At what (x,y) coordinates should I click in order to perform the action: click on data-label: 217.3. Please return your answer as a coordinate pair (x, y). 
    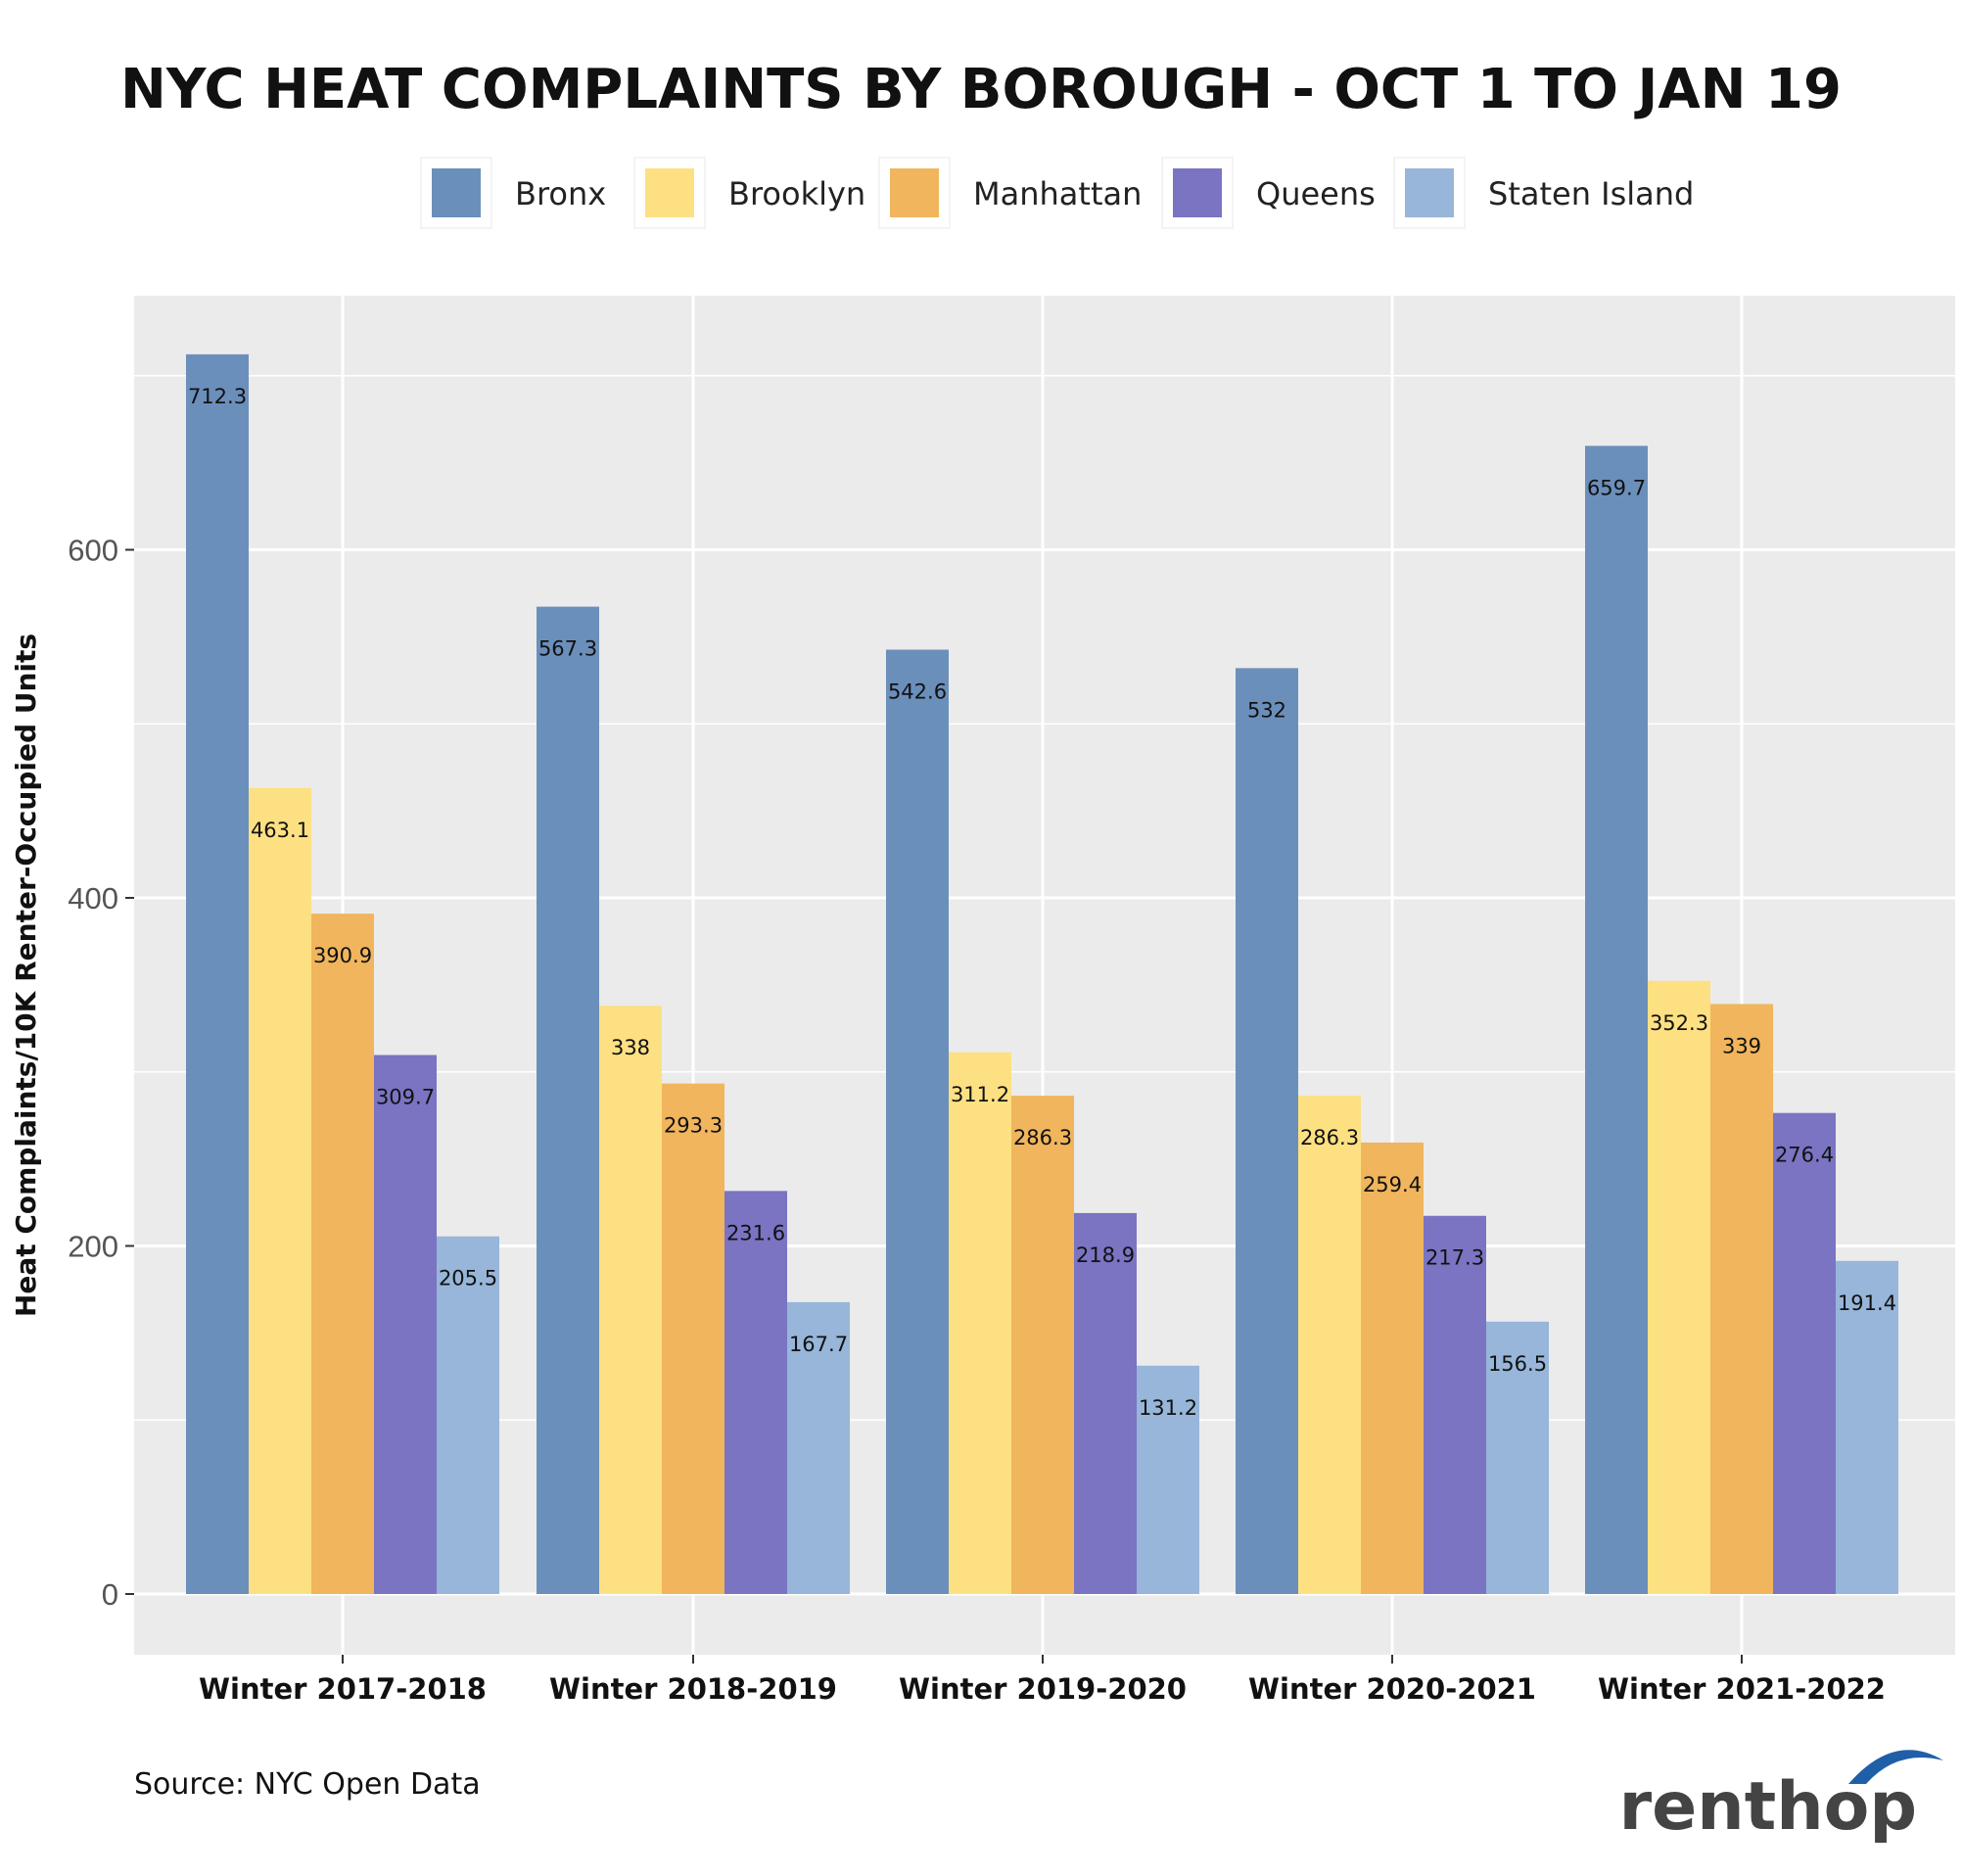
    Looking at the image, I should click on (1454, 1258).